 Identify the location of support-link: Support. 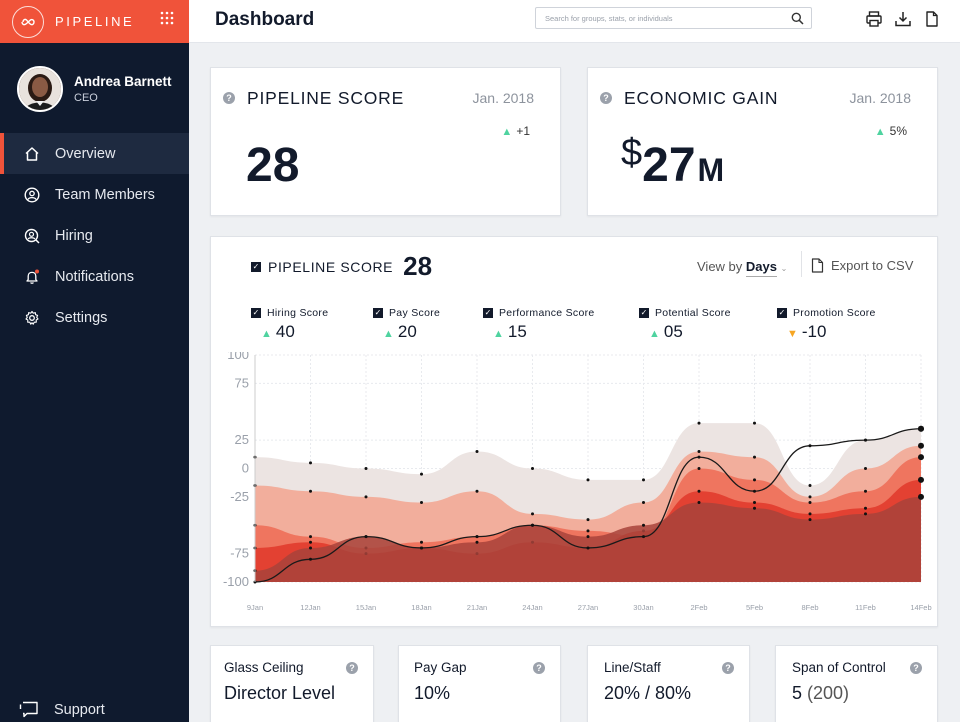
(94, 709).